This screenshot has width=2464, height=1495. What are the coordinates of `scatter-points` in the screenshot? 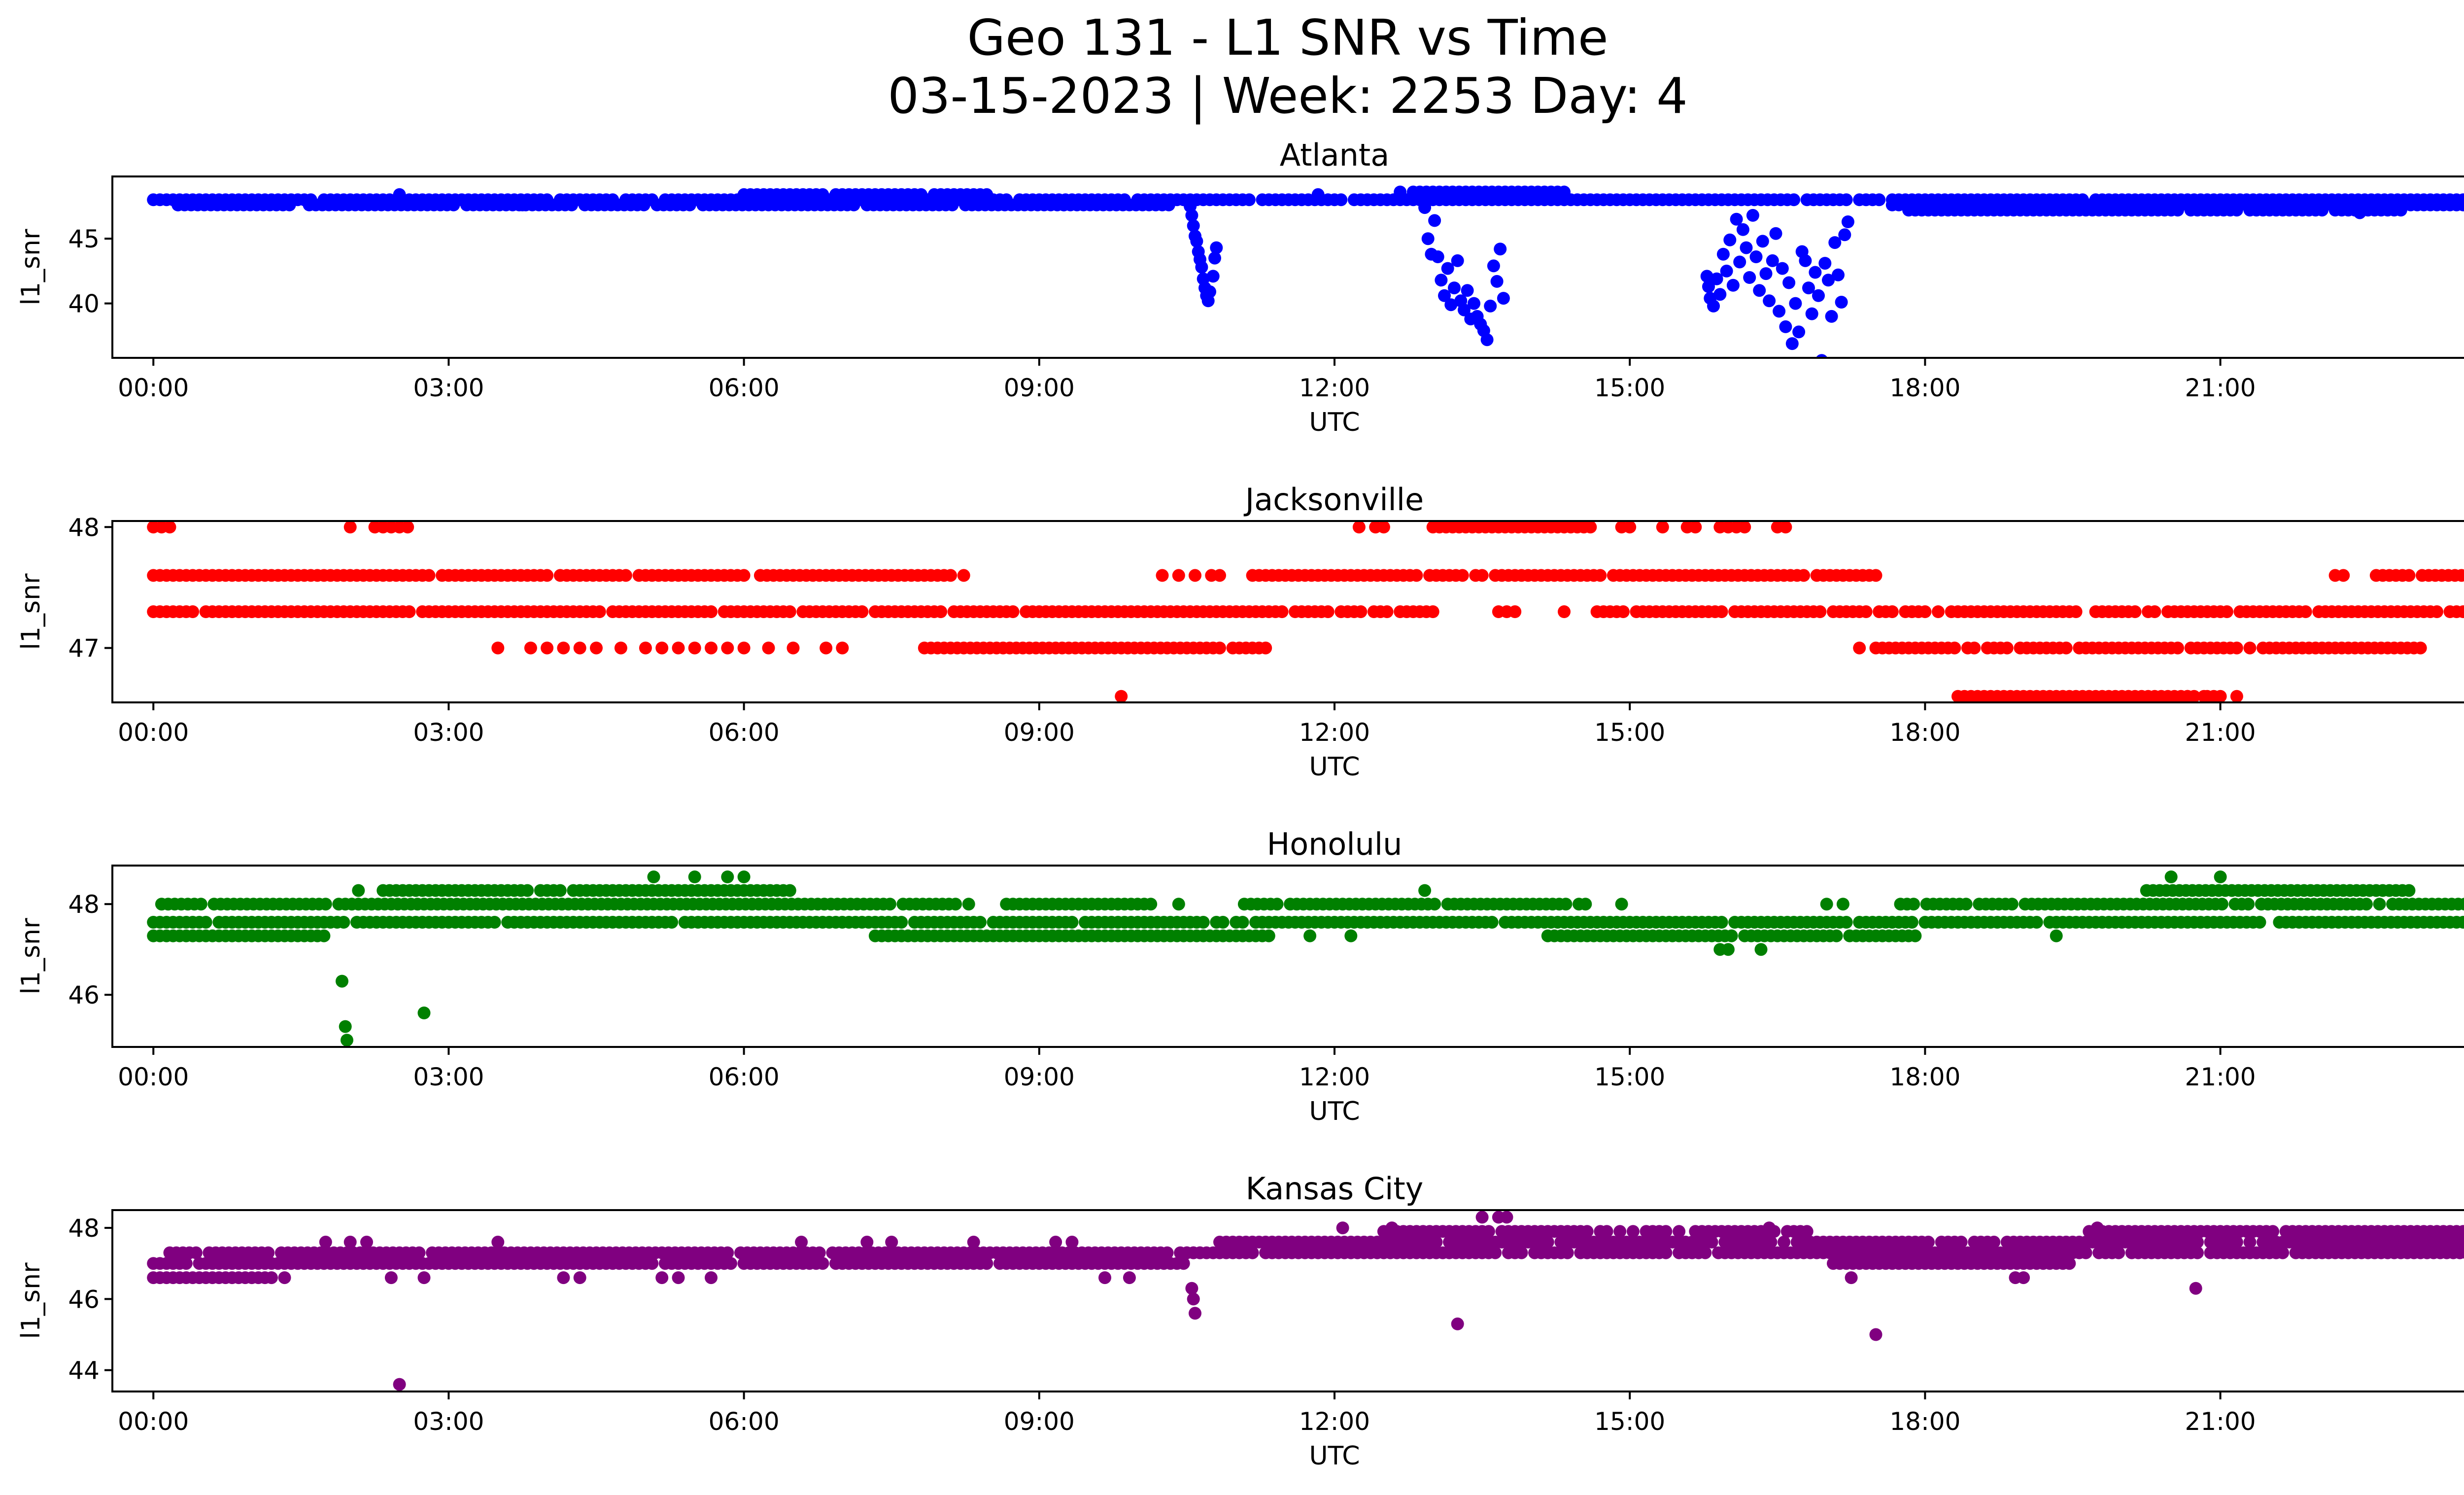 It's located at (1305, 1301).